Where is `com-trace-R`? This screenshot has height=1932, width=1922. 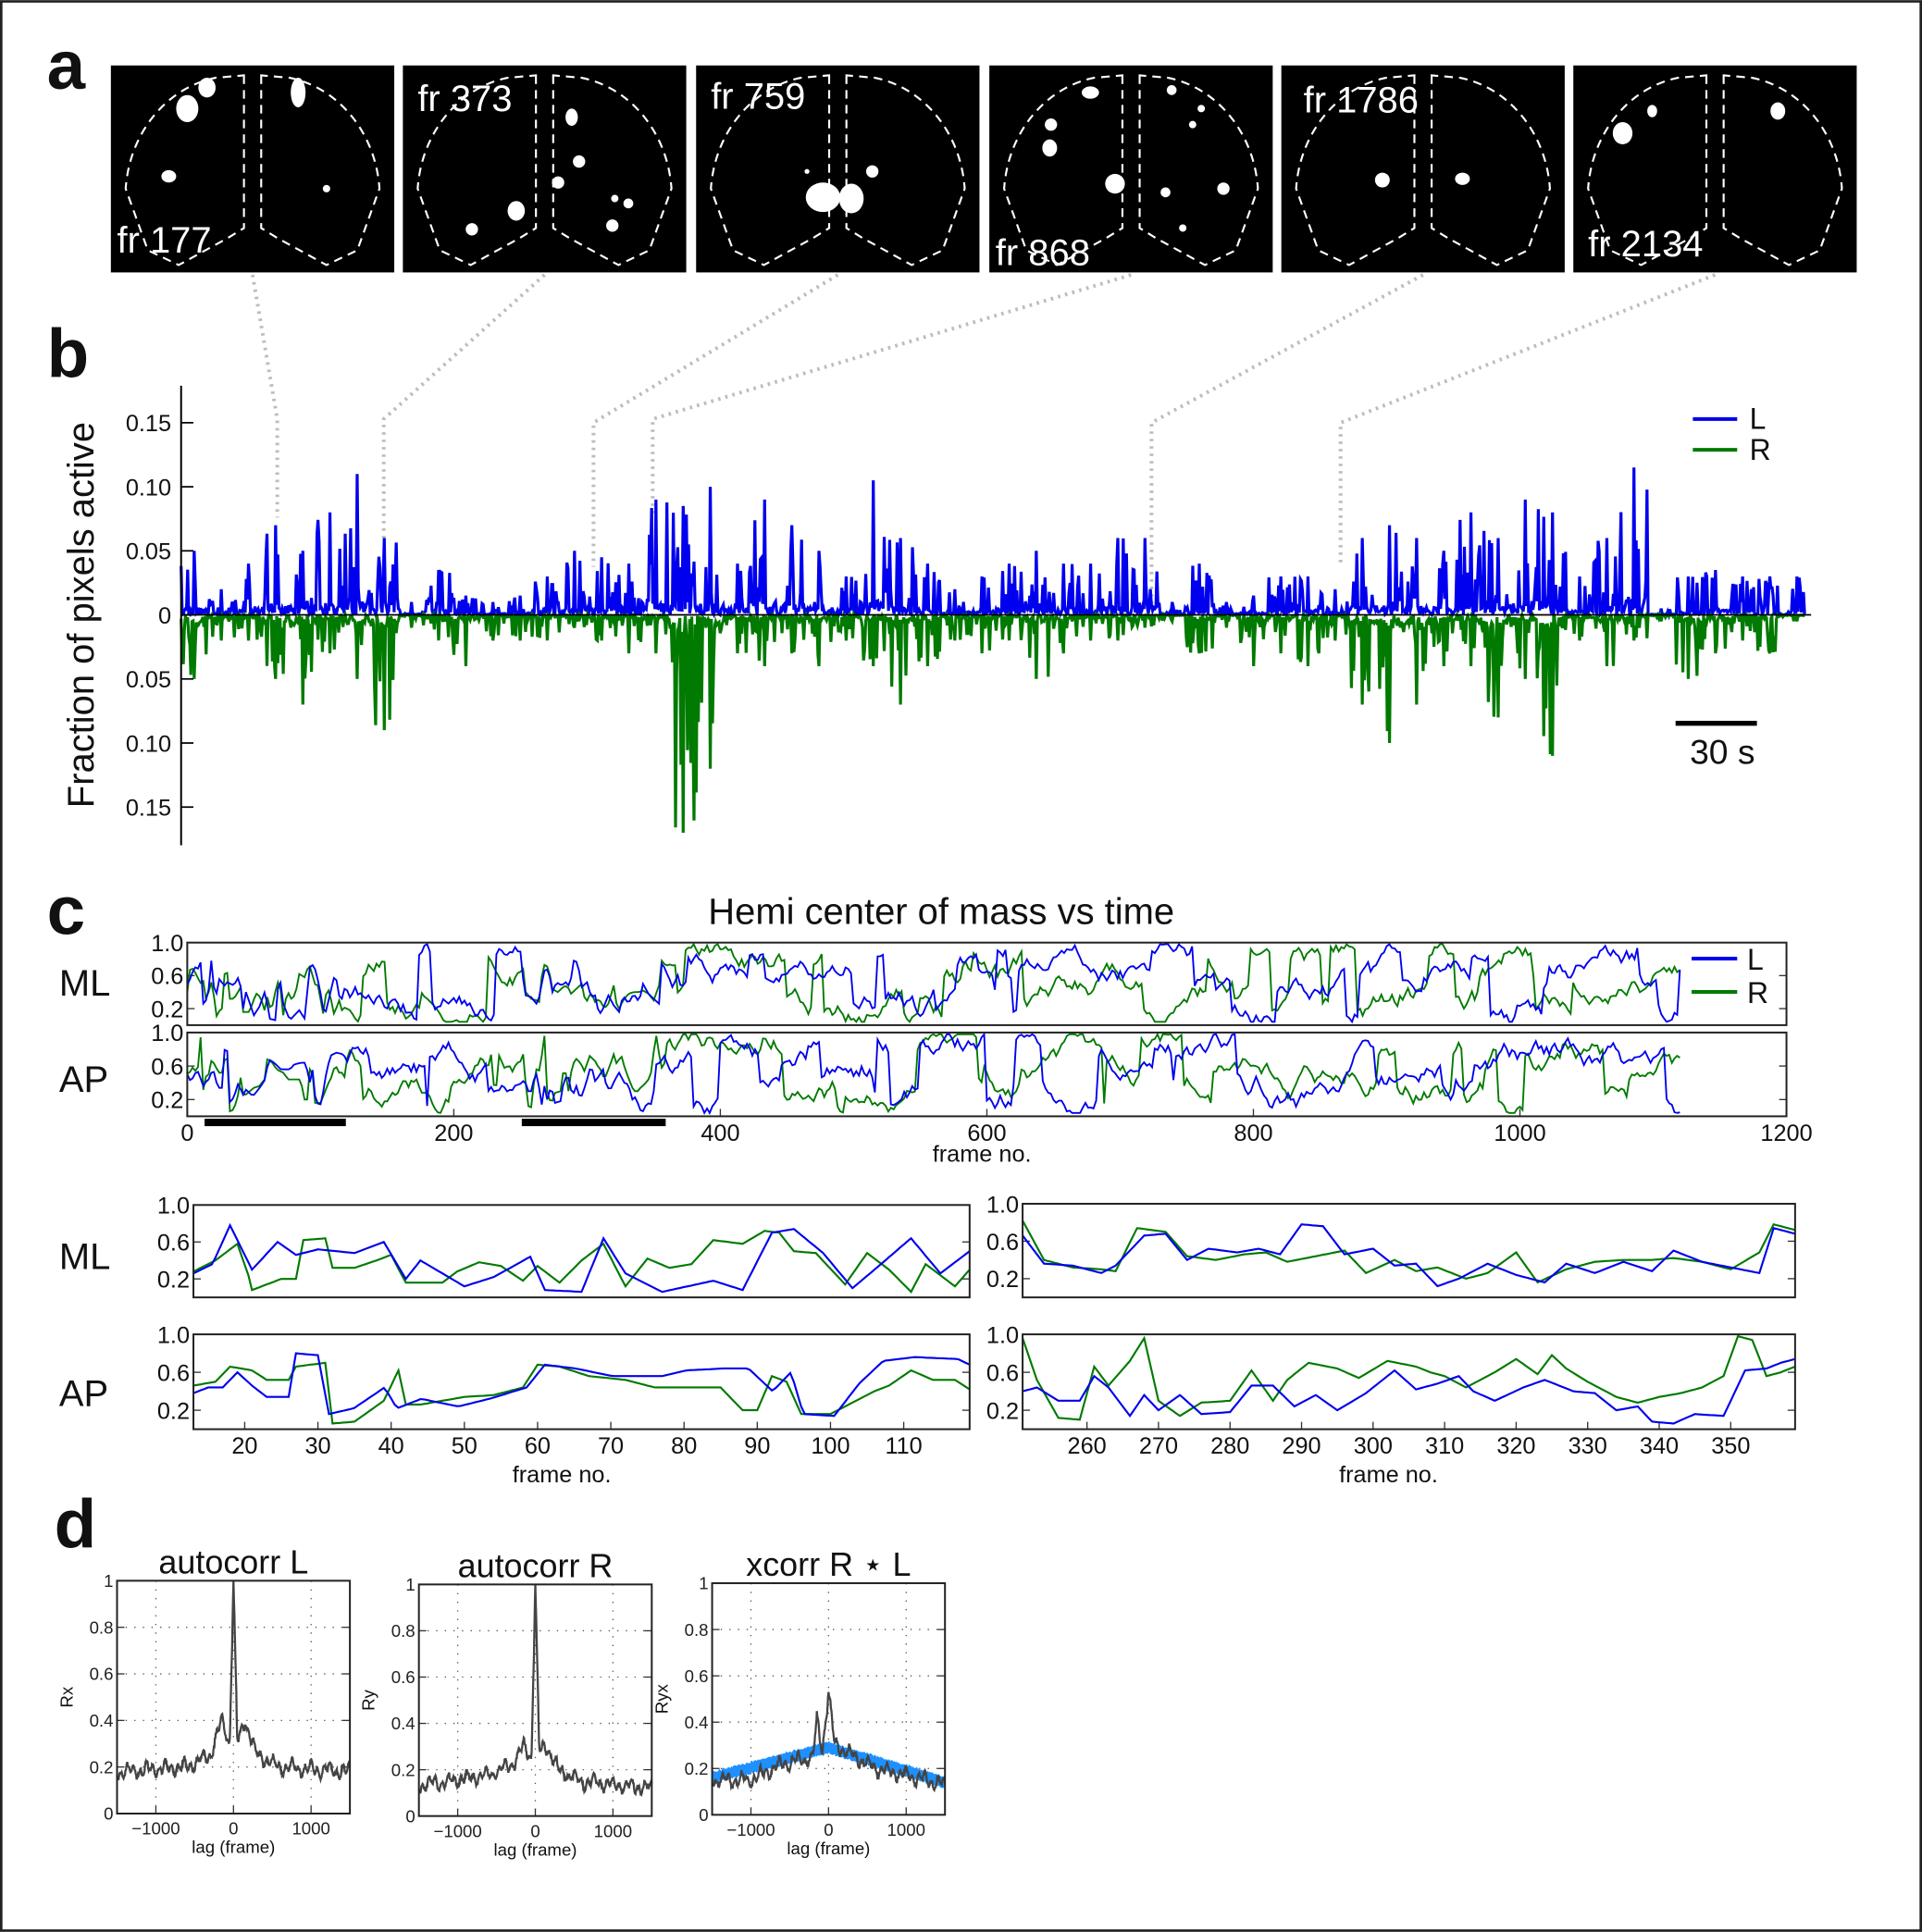
com-trace-R is located at coordinates (581, 1262).